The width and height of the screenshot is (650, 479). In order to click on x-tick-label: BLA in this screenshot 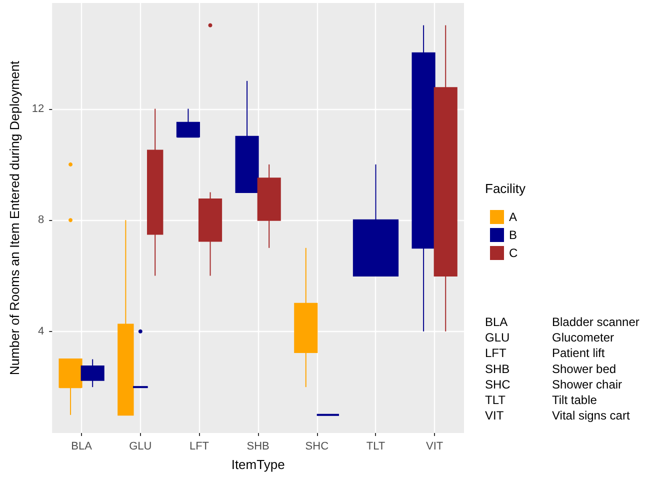, I will do `click(82, 446)`.